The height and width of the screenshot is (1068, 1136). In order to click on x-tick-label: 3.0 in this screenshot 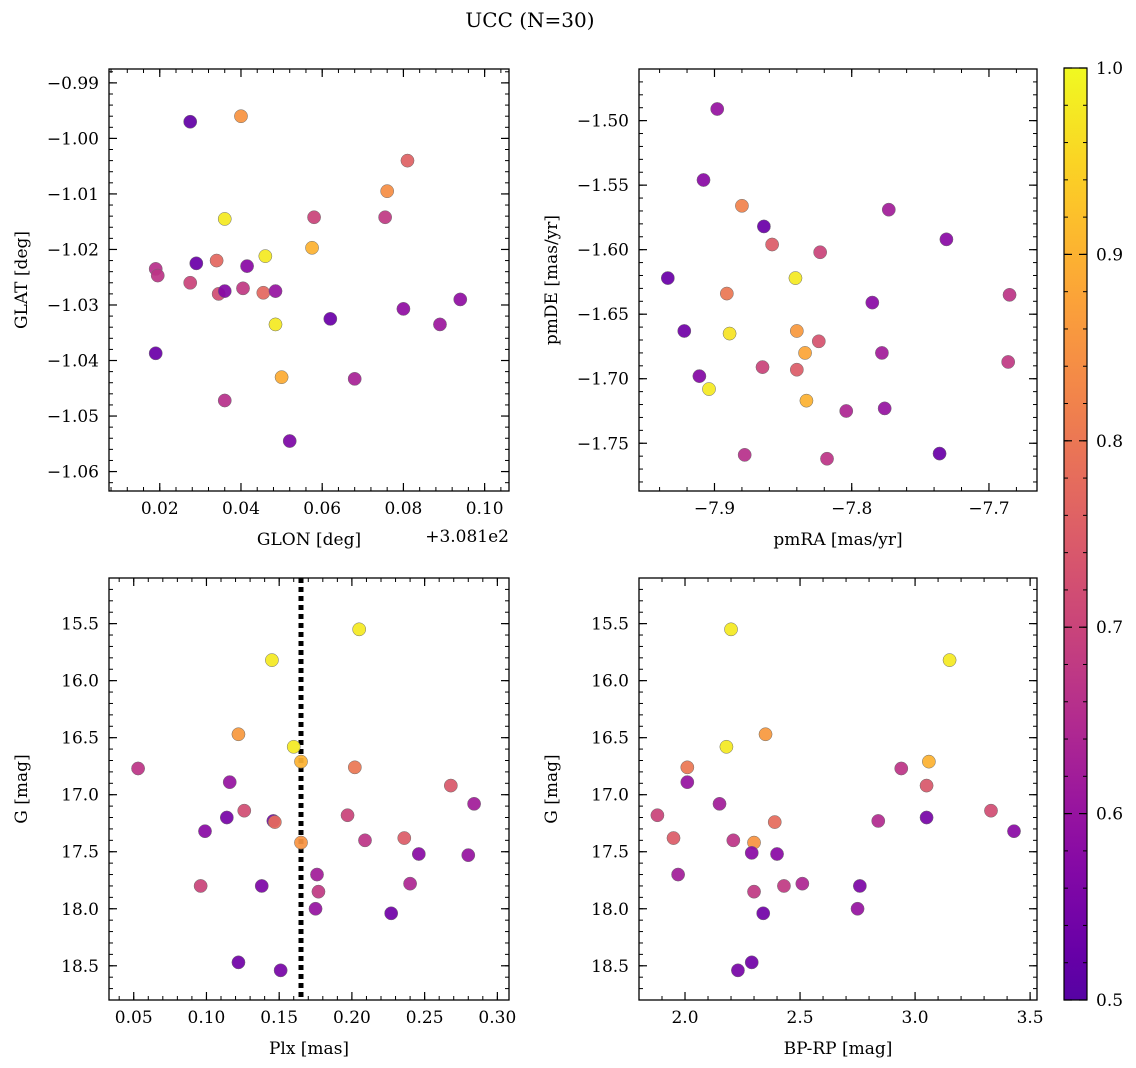, I will do `click(915, 1018)`.